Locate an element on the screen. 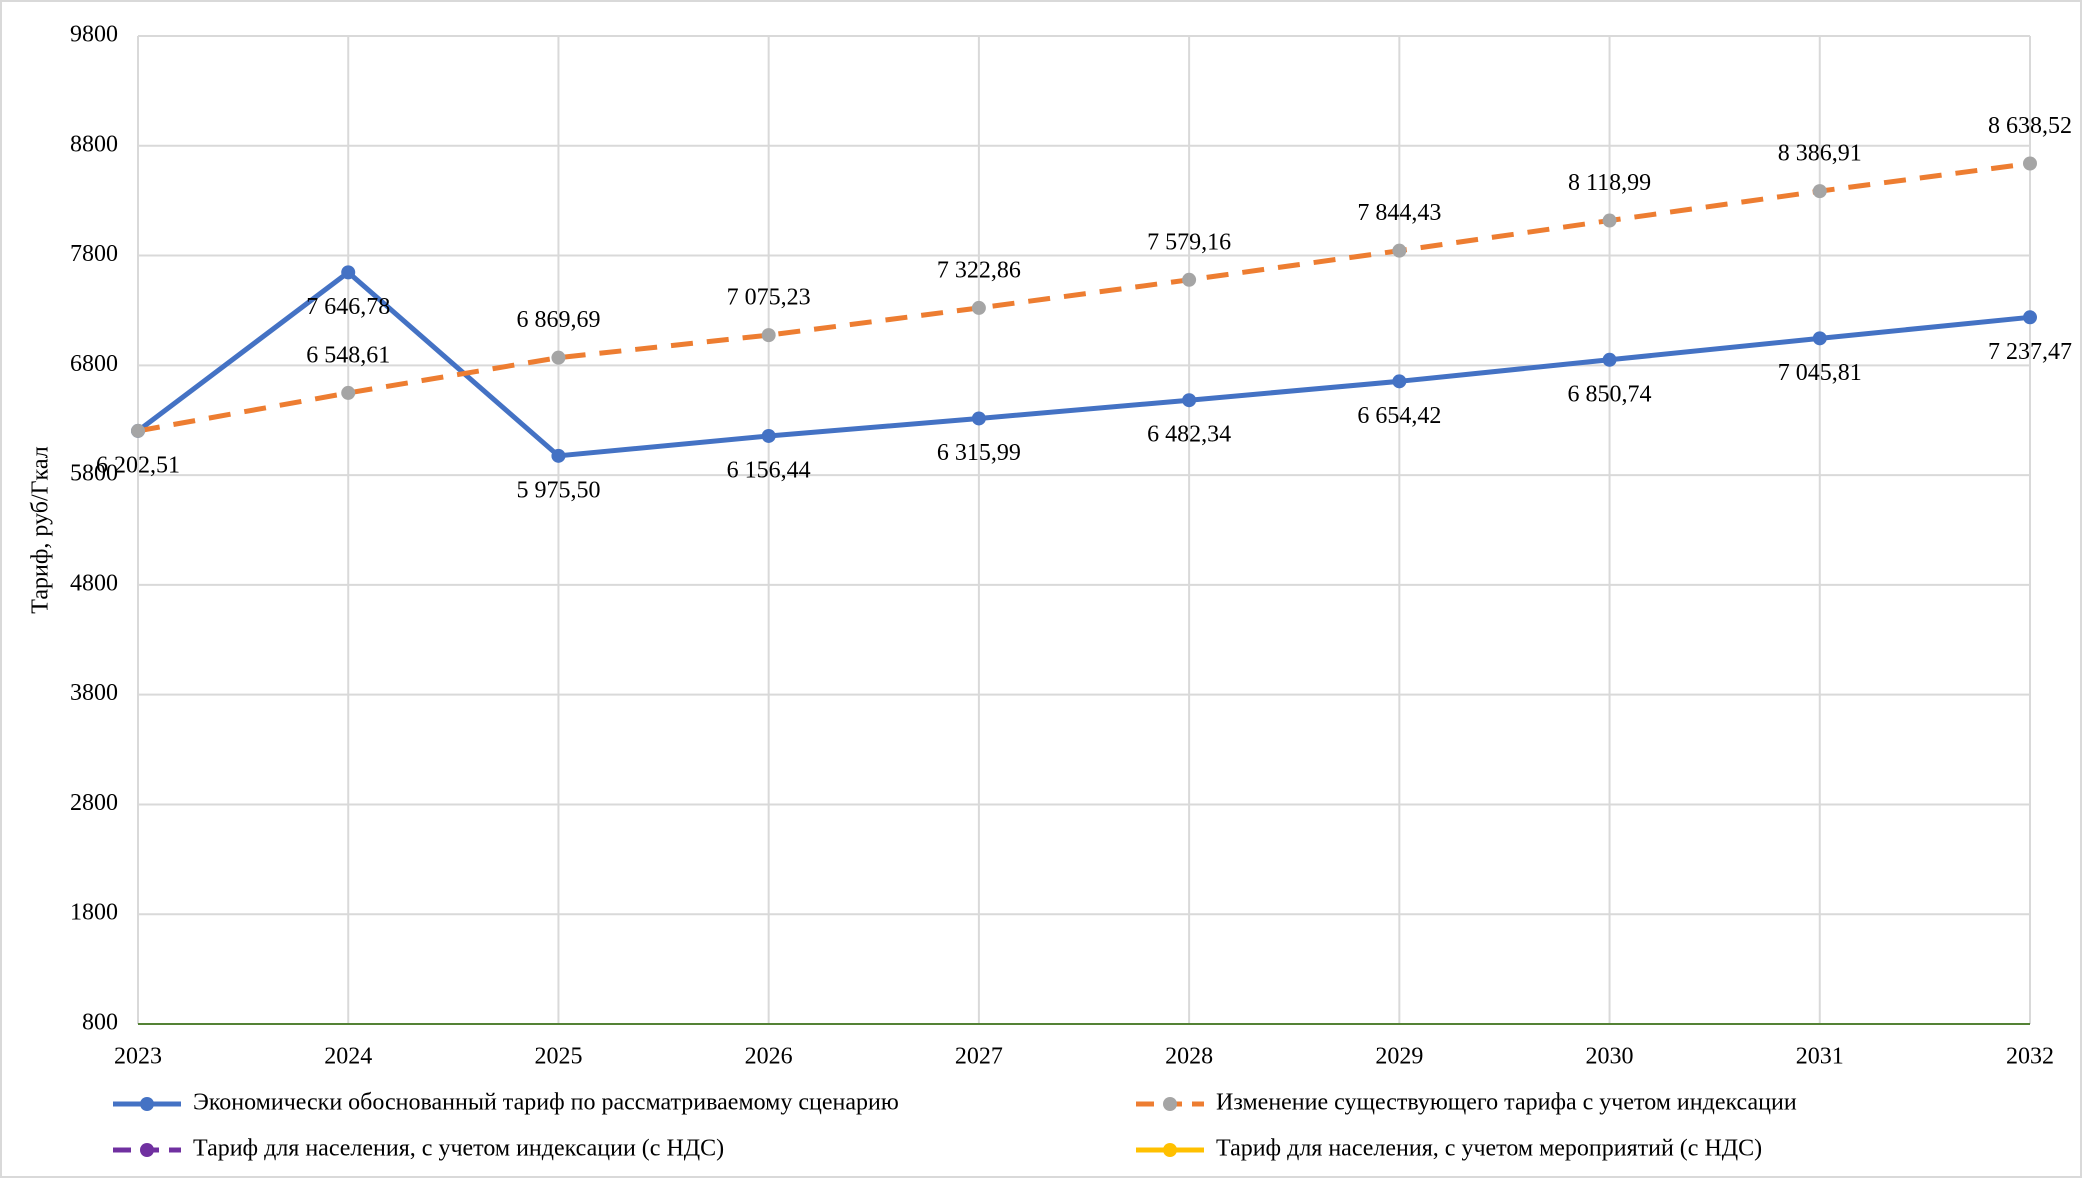 This screenshot has height=1179, width=2083. data-label: 8 638,52 is located at coordinates (2030, 126).